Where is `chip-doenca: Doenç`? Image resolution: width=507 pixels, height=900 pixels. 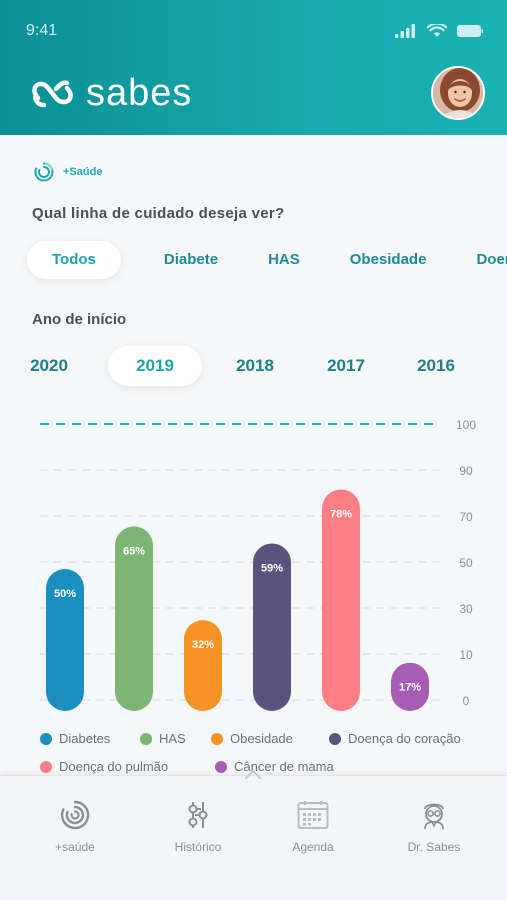 chip-doenca: Doenç is located at coordinates (491, 259).